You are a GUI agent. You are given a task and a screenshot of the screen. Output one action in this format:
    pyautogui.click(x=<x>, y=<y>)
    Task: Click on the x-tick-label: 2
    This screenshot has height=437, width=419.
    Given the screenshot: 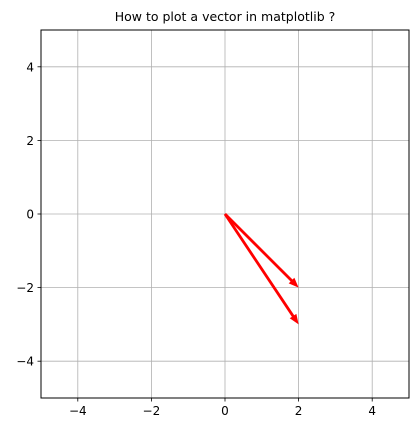 What is the action you would take?
    pyautogui.click(x=299, y=411)
    